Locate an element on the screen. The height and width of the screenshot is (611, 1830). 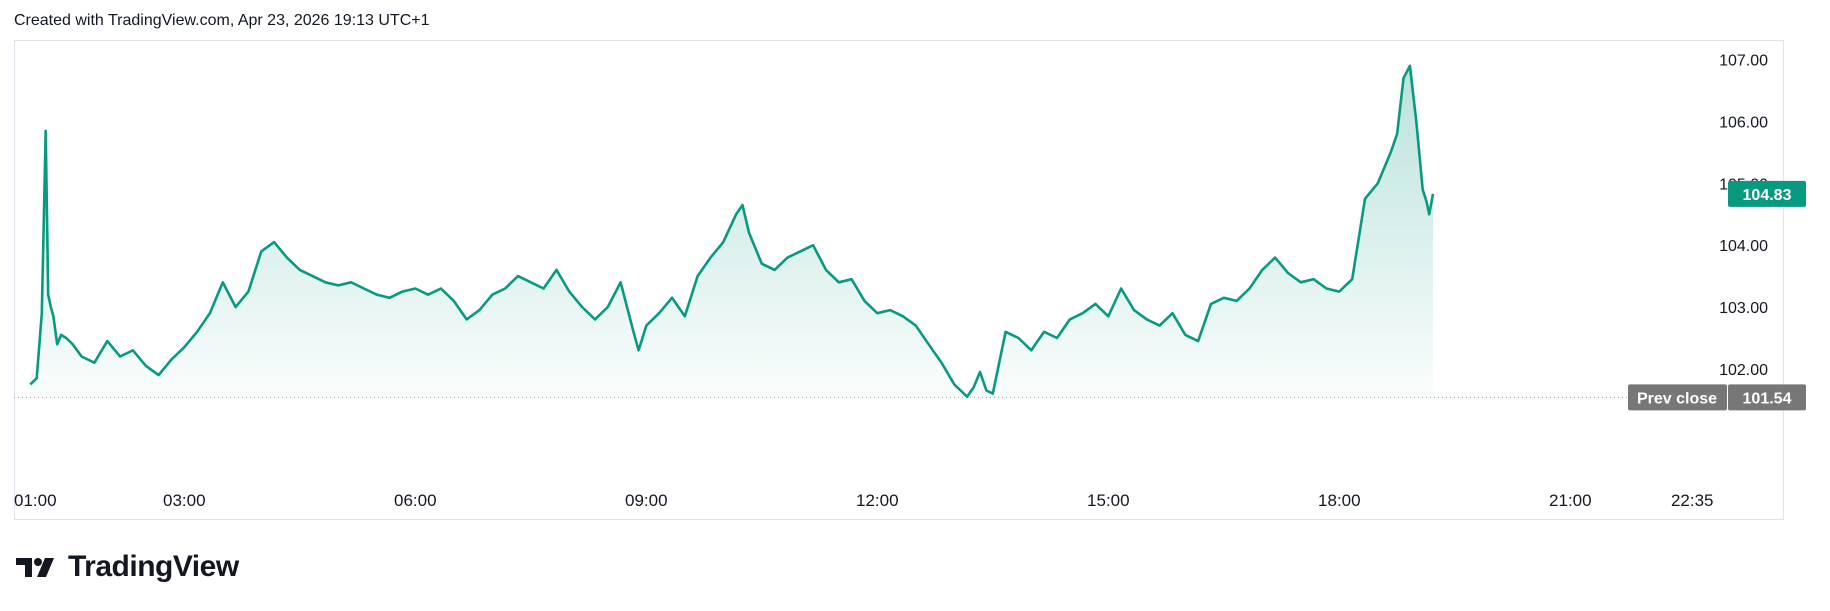
current-price-value: 104.83 is located at coordinates (1767, 195).